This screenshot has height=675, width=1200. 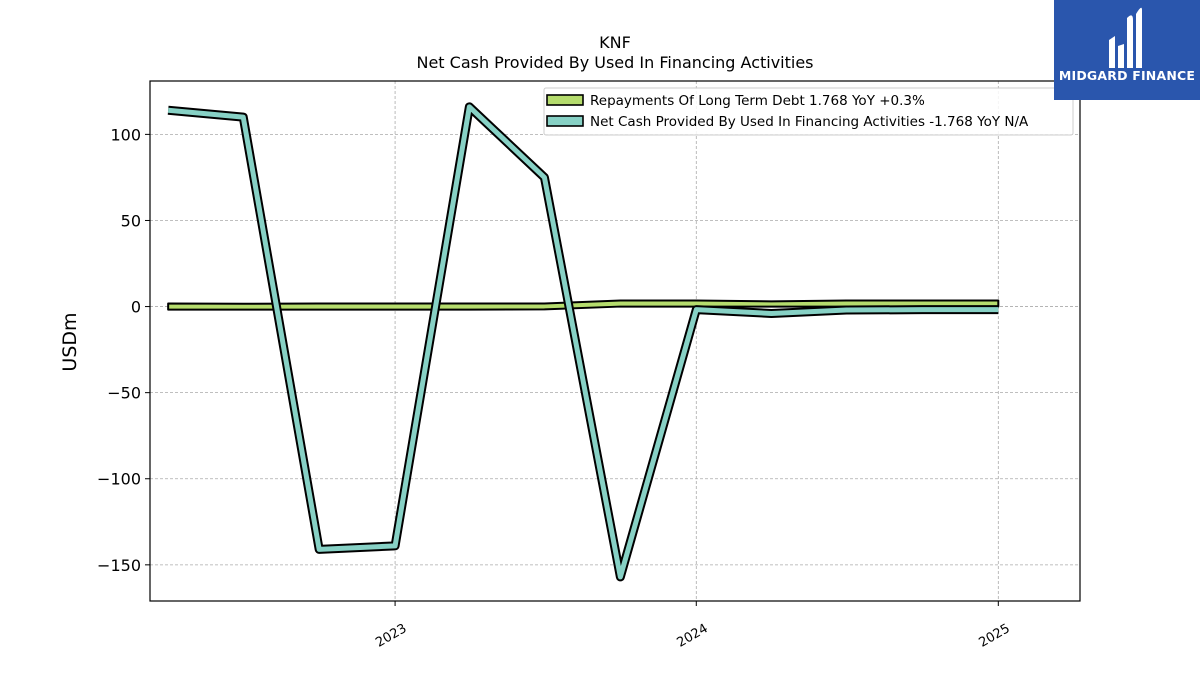 I want to click on legend-box, so click(x=808, y=111).